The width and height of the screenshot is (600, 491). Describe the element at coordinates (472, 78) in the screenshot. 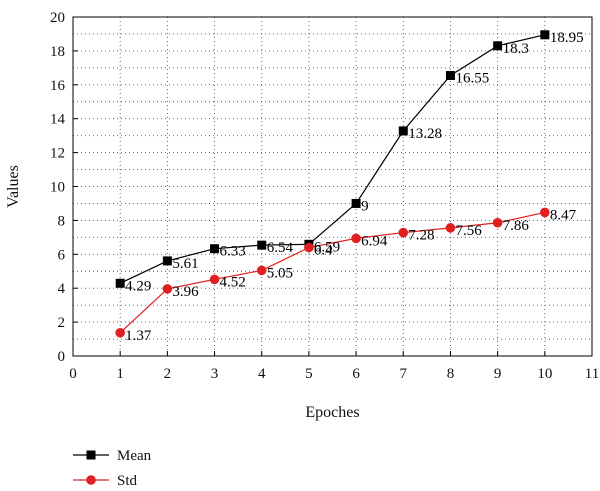

I see `data-label-mean: 16.55` at that location.